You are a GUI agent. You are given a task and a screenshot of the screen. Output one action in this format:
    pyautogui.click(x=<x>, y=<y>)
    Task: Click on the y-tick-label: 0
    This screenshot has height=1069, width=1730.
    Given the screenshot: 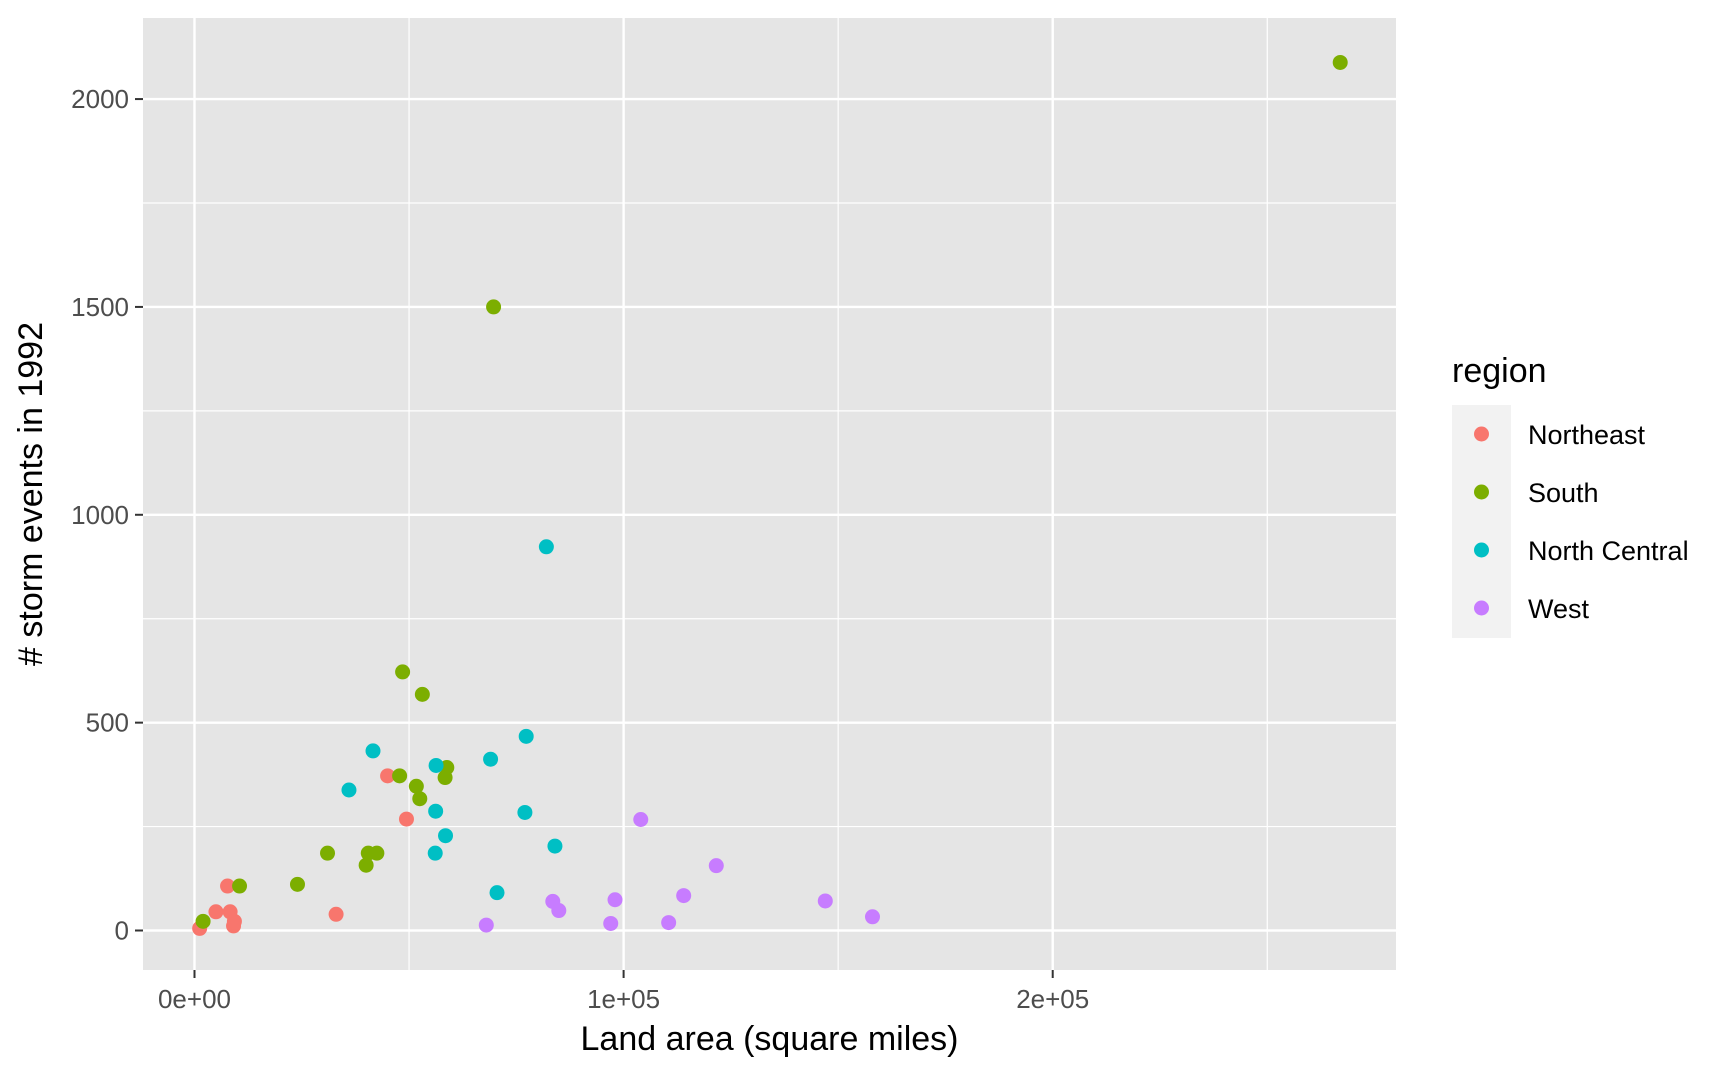 What is the action you would take?
    pyautogui.click(x=122, y=931)
    